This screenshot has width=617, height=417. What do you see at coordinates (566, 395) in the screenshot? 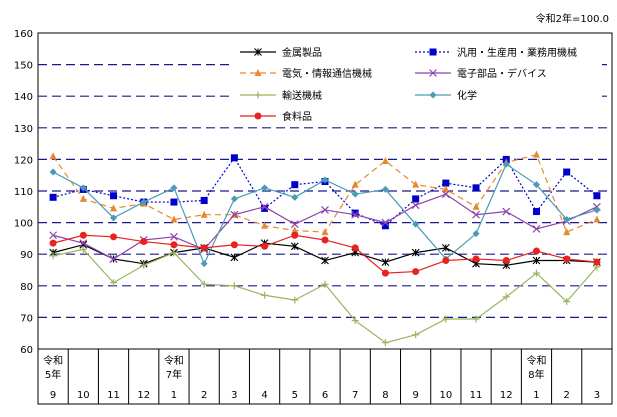
I see `x-month-label: 2` at bounding box center [566, 395].